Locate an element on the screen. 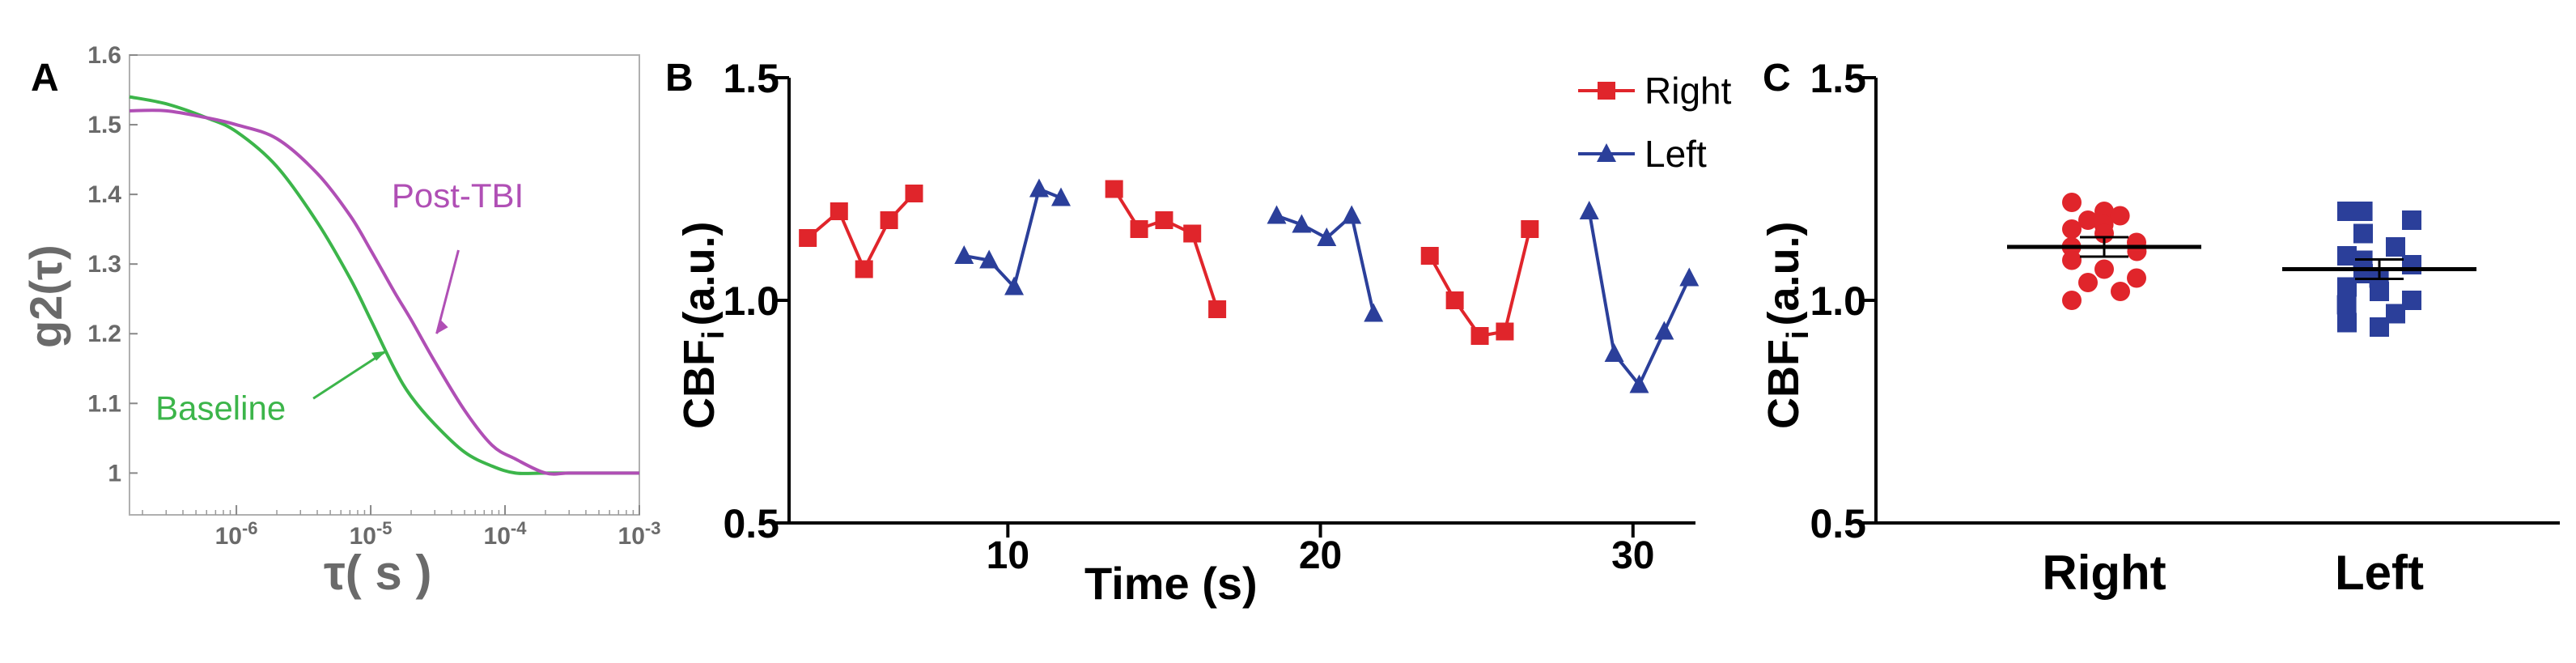 The height and width of the screenshot is (663, 2576). panel-a-ylabel-text: g2(τ) is located at coordinates (45, 296).